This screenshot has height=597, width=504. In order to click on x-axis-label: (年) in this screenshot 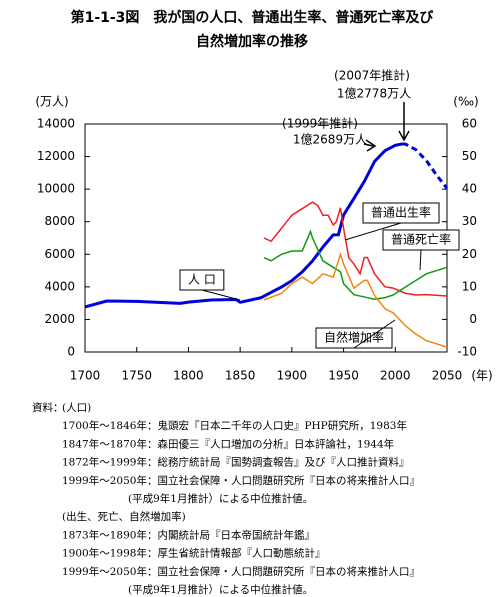, I will do `click(481, 376)`.